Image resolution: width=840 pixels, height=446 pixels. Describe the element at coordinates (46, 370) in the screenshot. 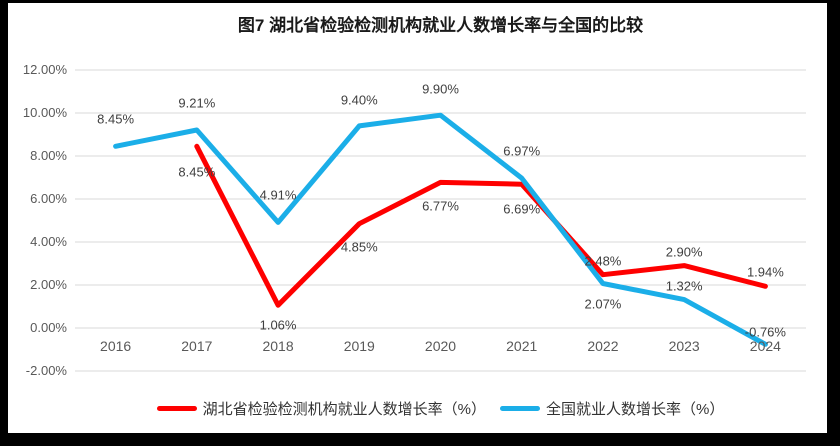

I see `y-tick-label: -2.00%` at that location.